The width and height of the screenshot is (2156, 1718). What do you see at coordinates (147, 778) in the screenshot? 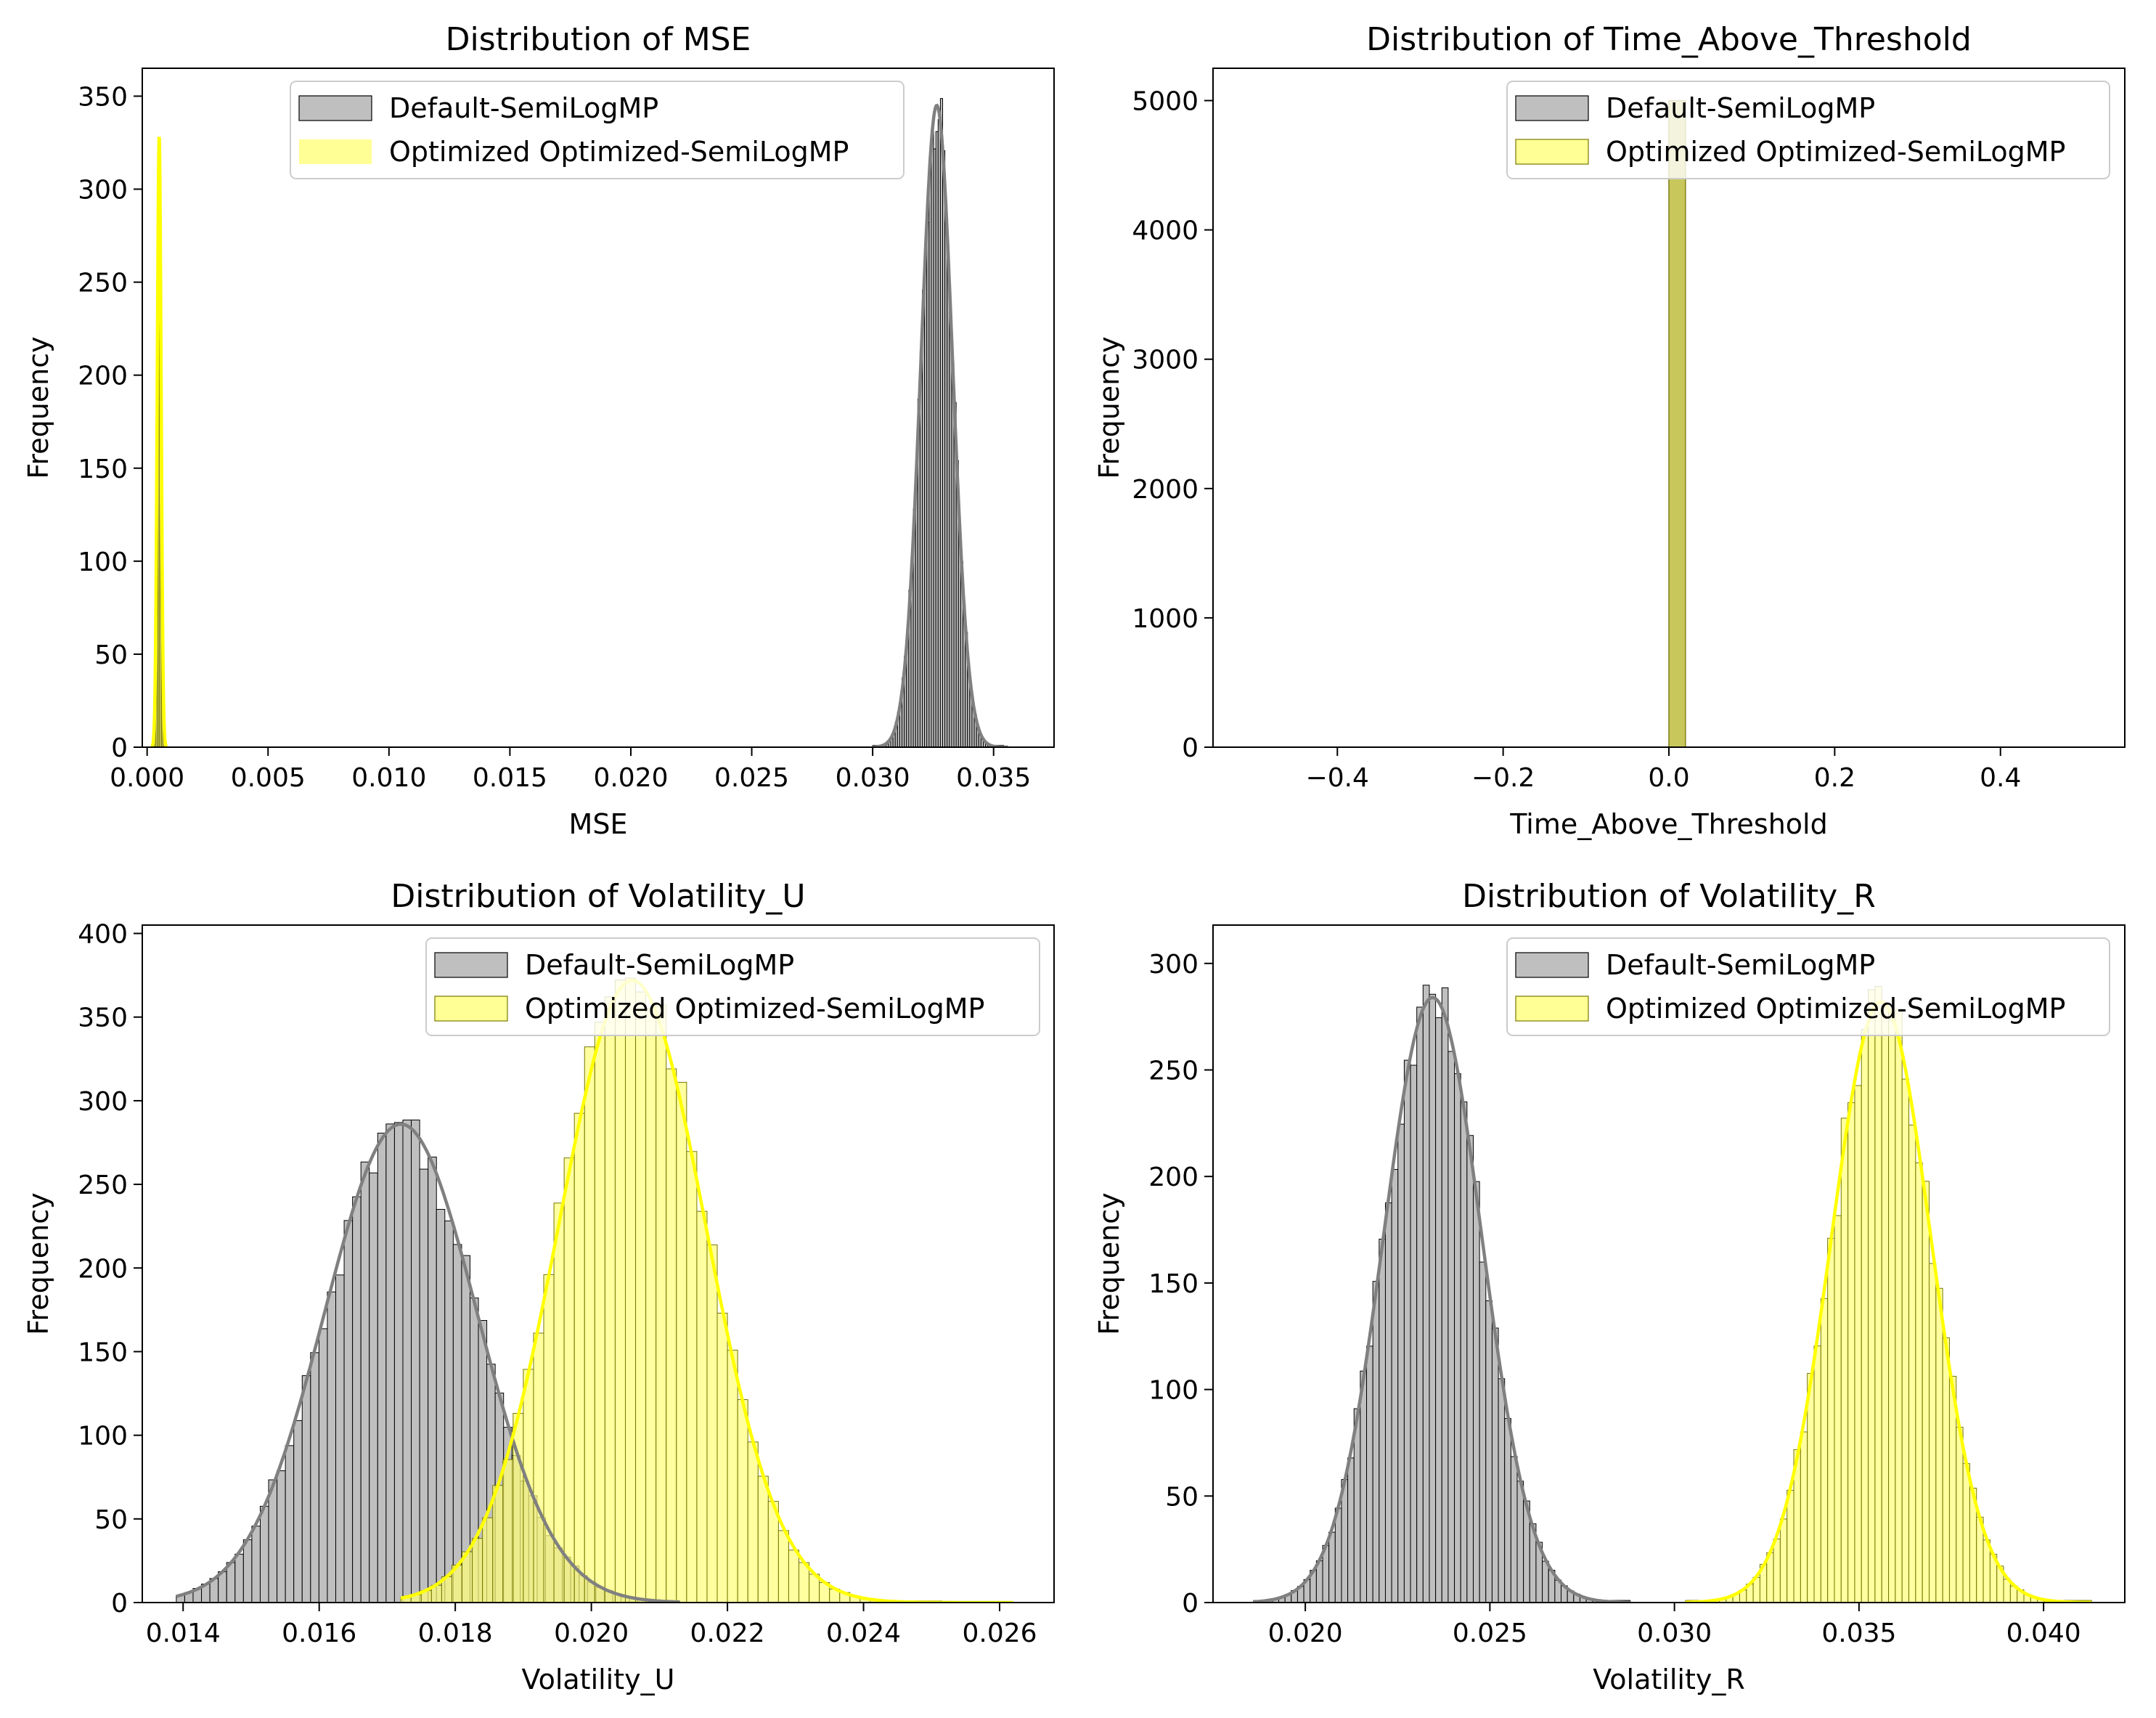
I see `x-tick-label: 0.000` at bounding box center [147, 778].